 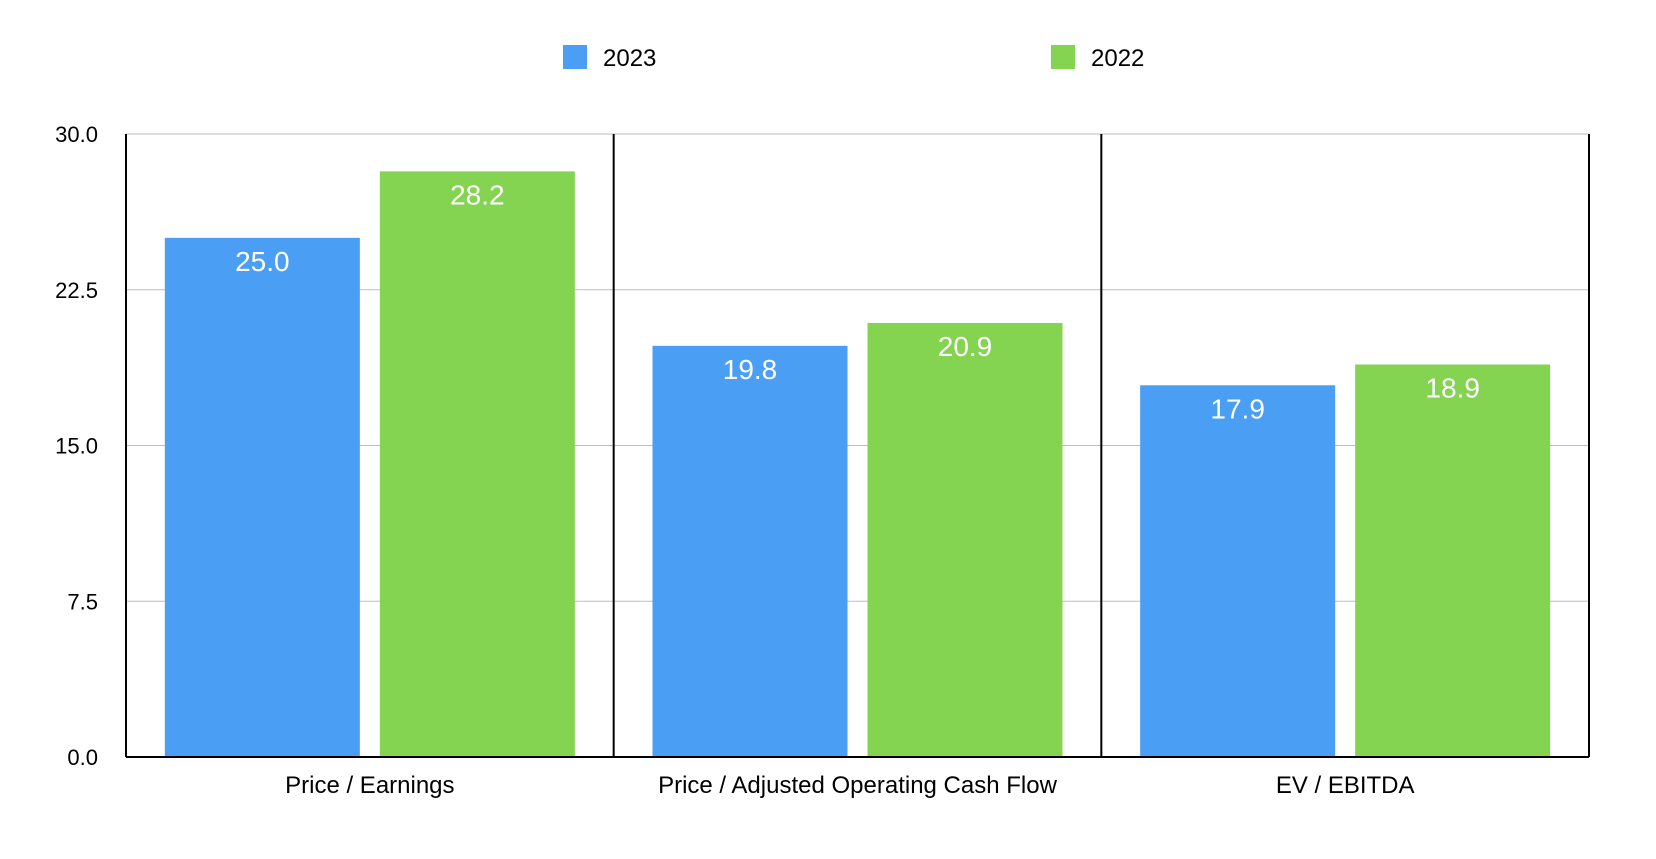 I want to click on legend-label-2022: 2022, so click(x=1117, y=58).